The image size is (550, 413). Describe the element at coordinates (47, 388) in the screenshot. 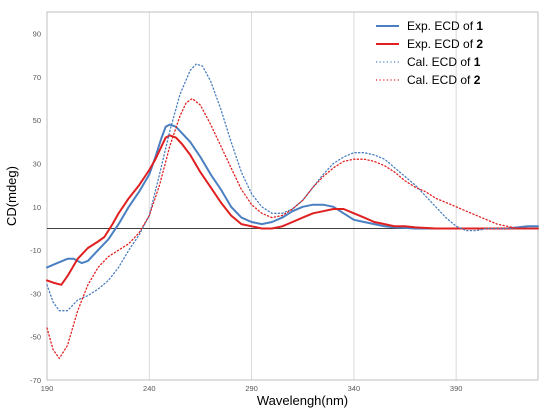

I see `x-tick-label: 190` at that location.